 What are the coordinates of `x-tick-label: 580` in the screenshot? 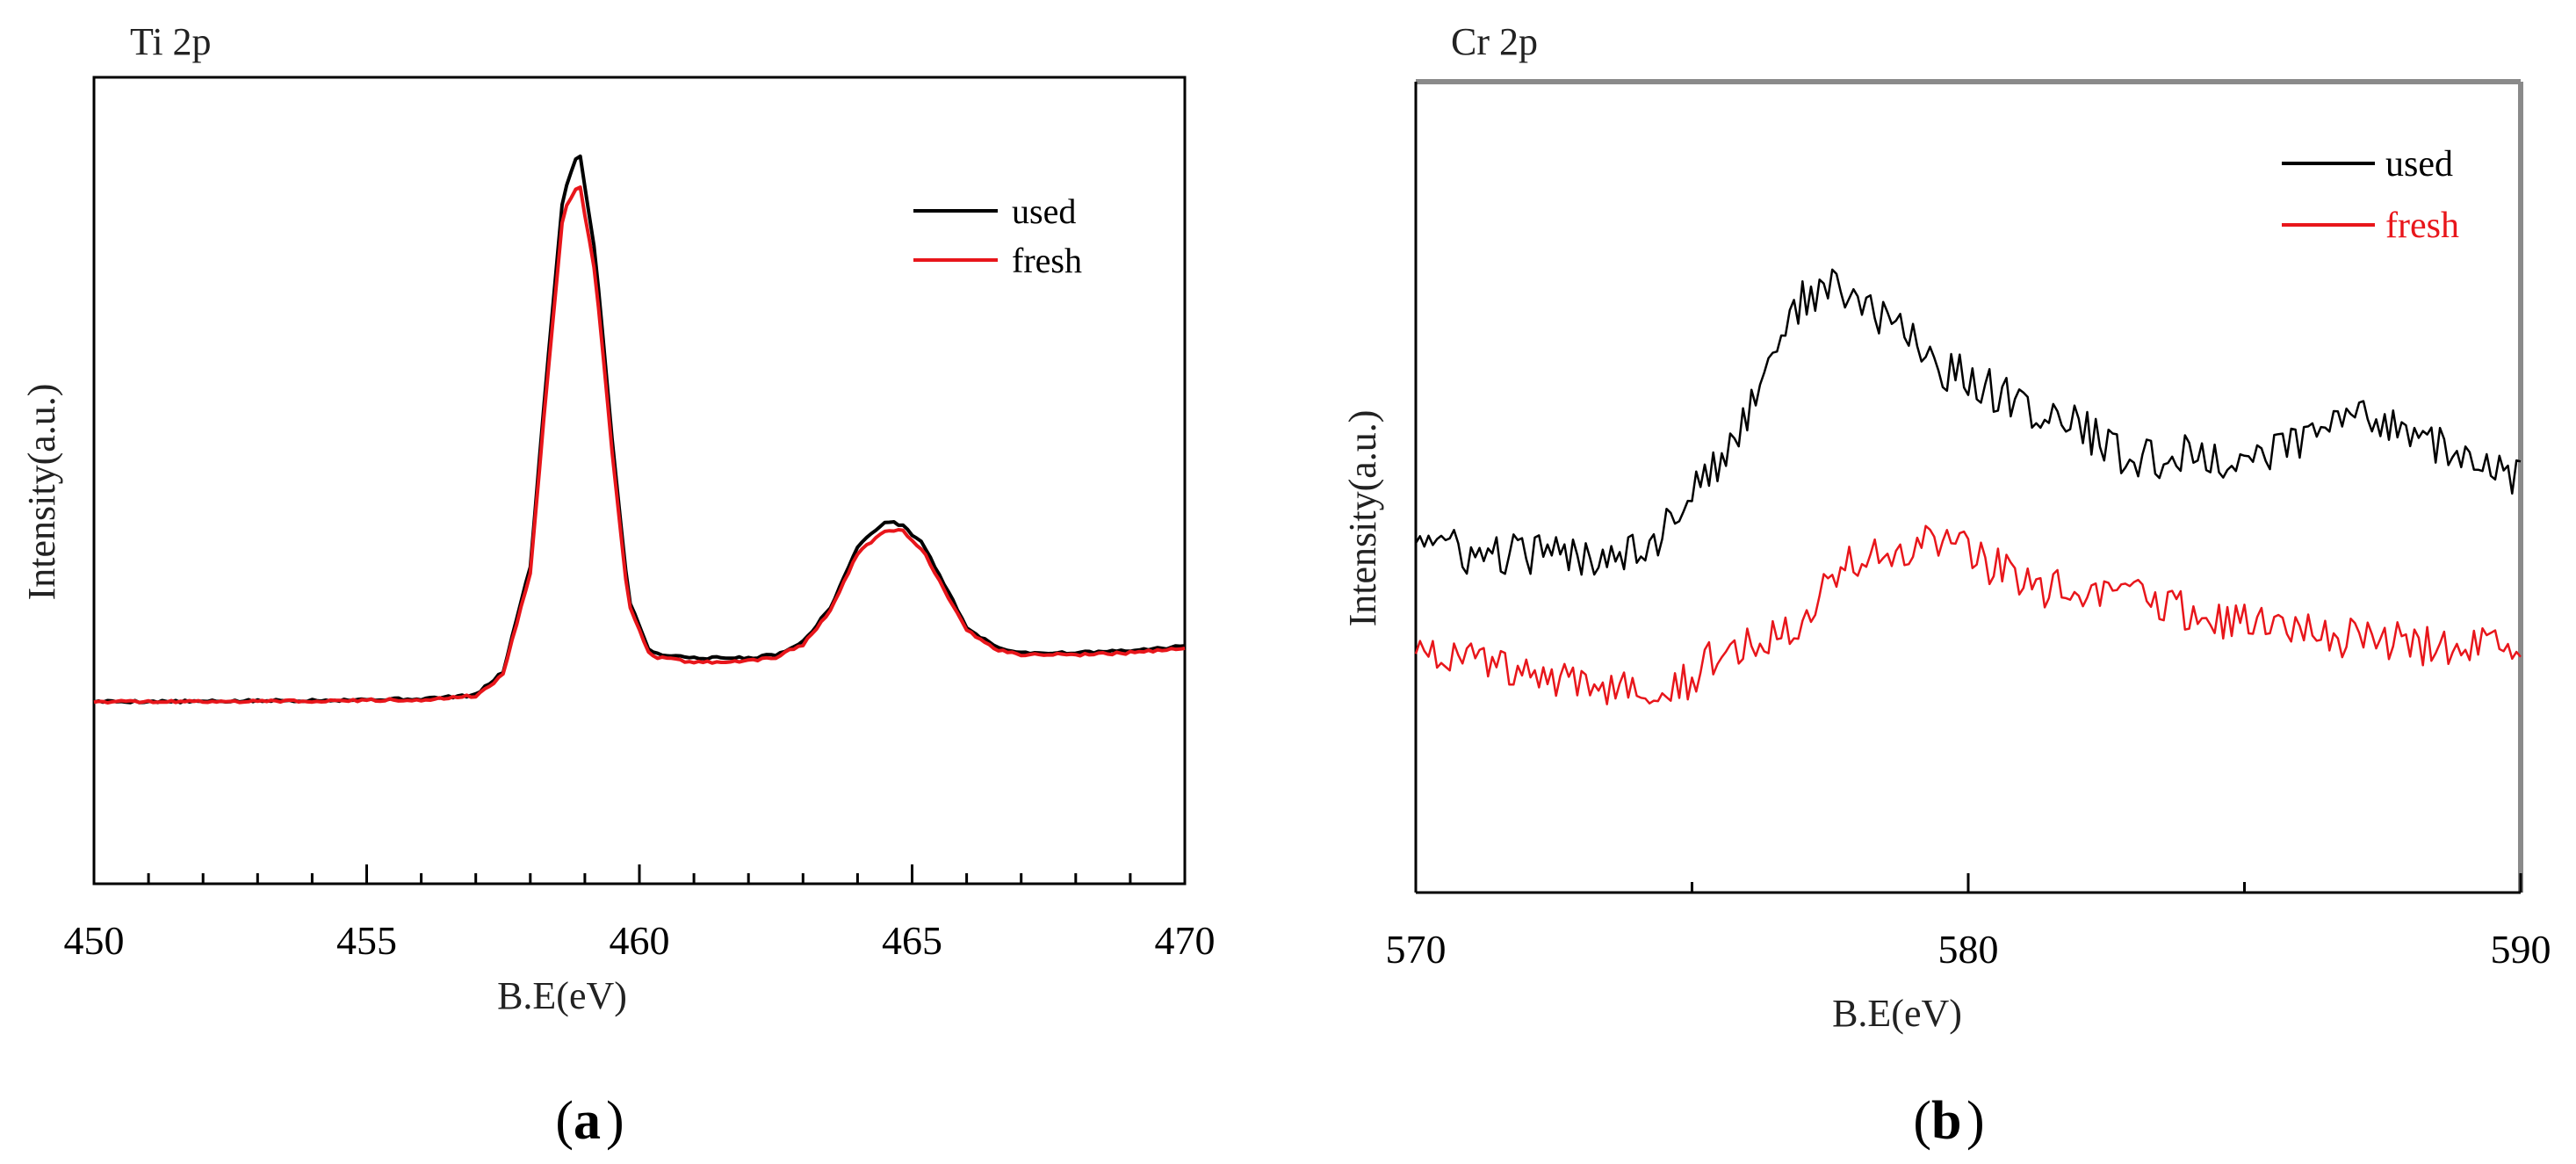 It's located at (1968, 949).